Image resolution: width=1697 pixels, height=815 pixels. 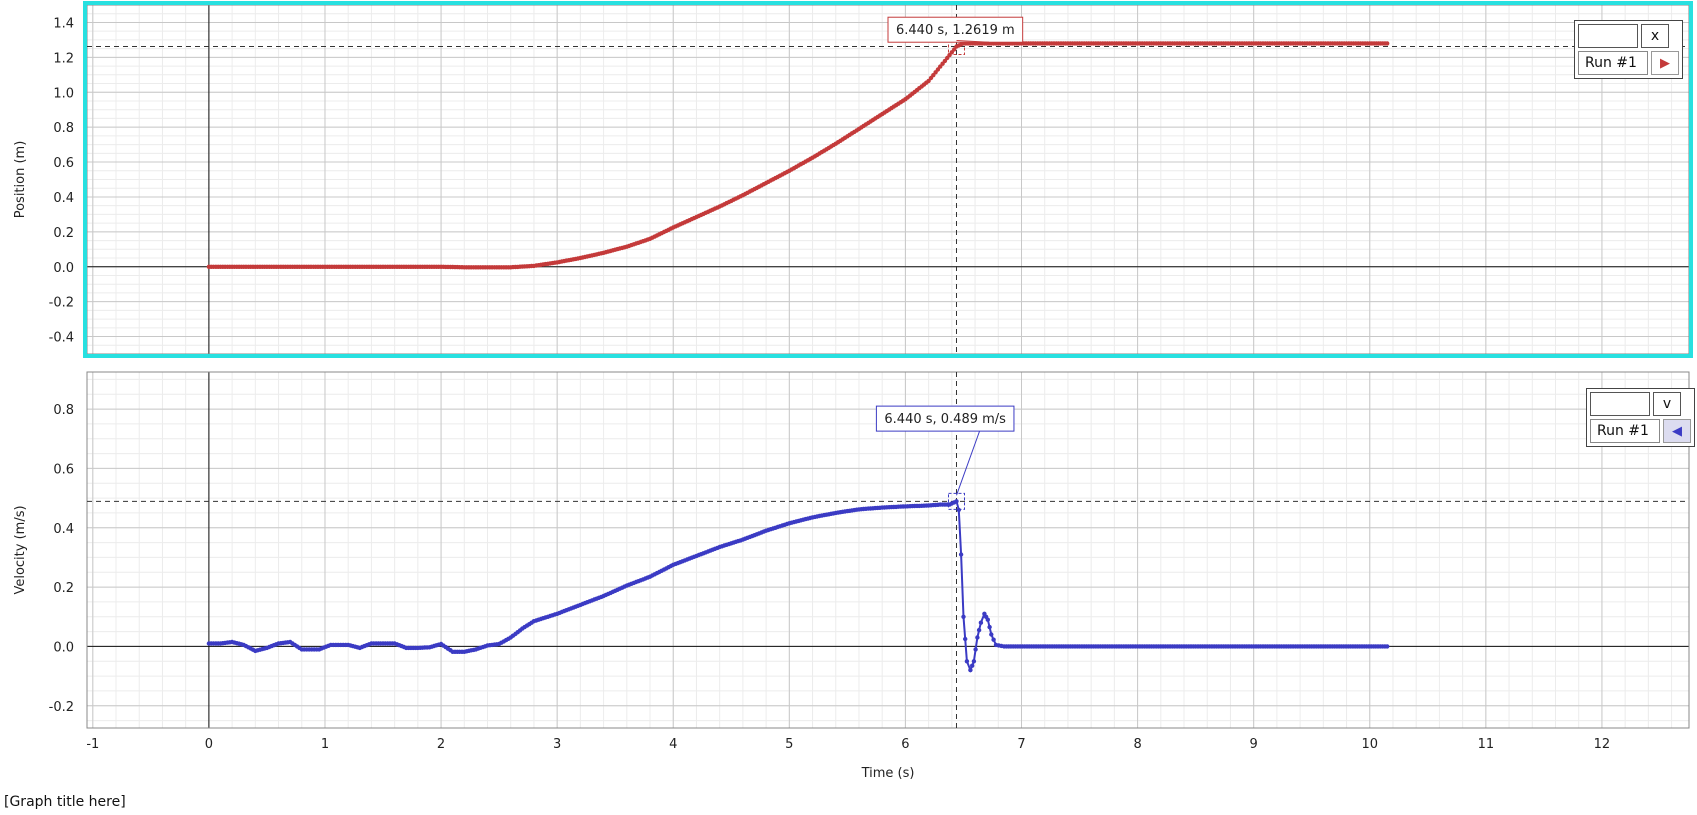 What do you see at coordinates (1021, 744) in the screenshot?
I see `x-tick-label: 7` at bounding box center [1021, 744].